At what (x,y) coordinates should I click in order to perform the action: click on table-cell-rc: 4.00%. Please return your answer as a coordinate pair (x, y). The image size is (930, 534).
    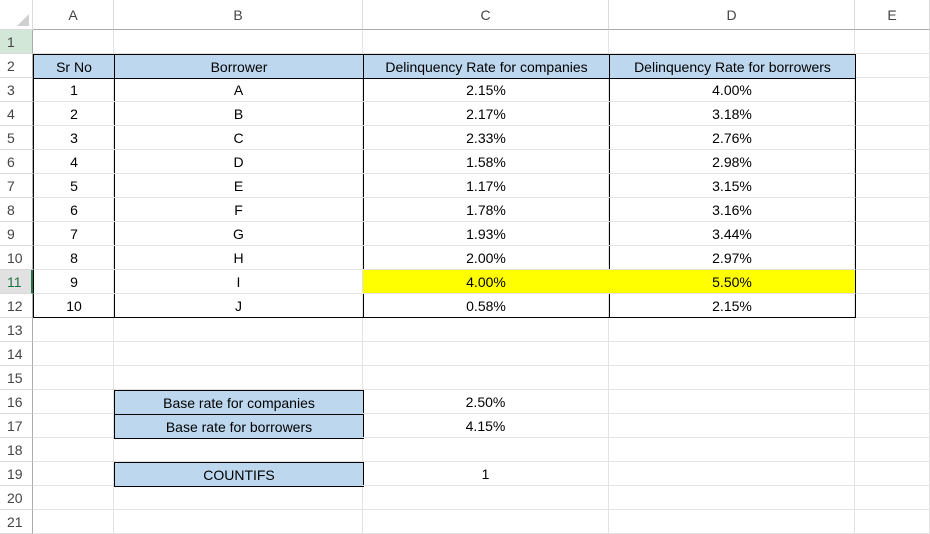
    Looking at the image, I should click on (486, 282).